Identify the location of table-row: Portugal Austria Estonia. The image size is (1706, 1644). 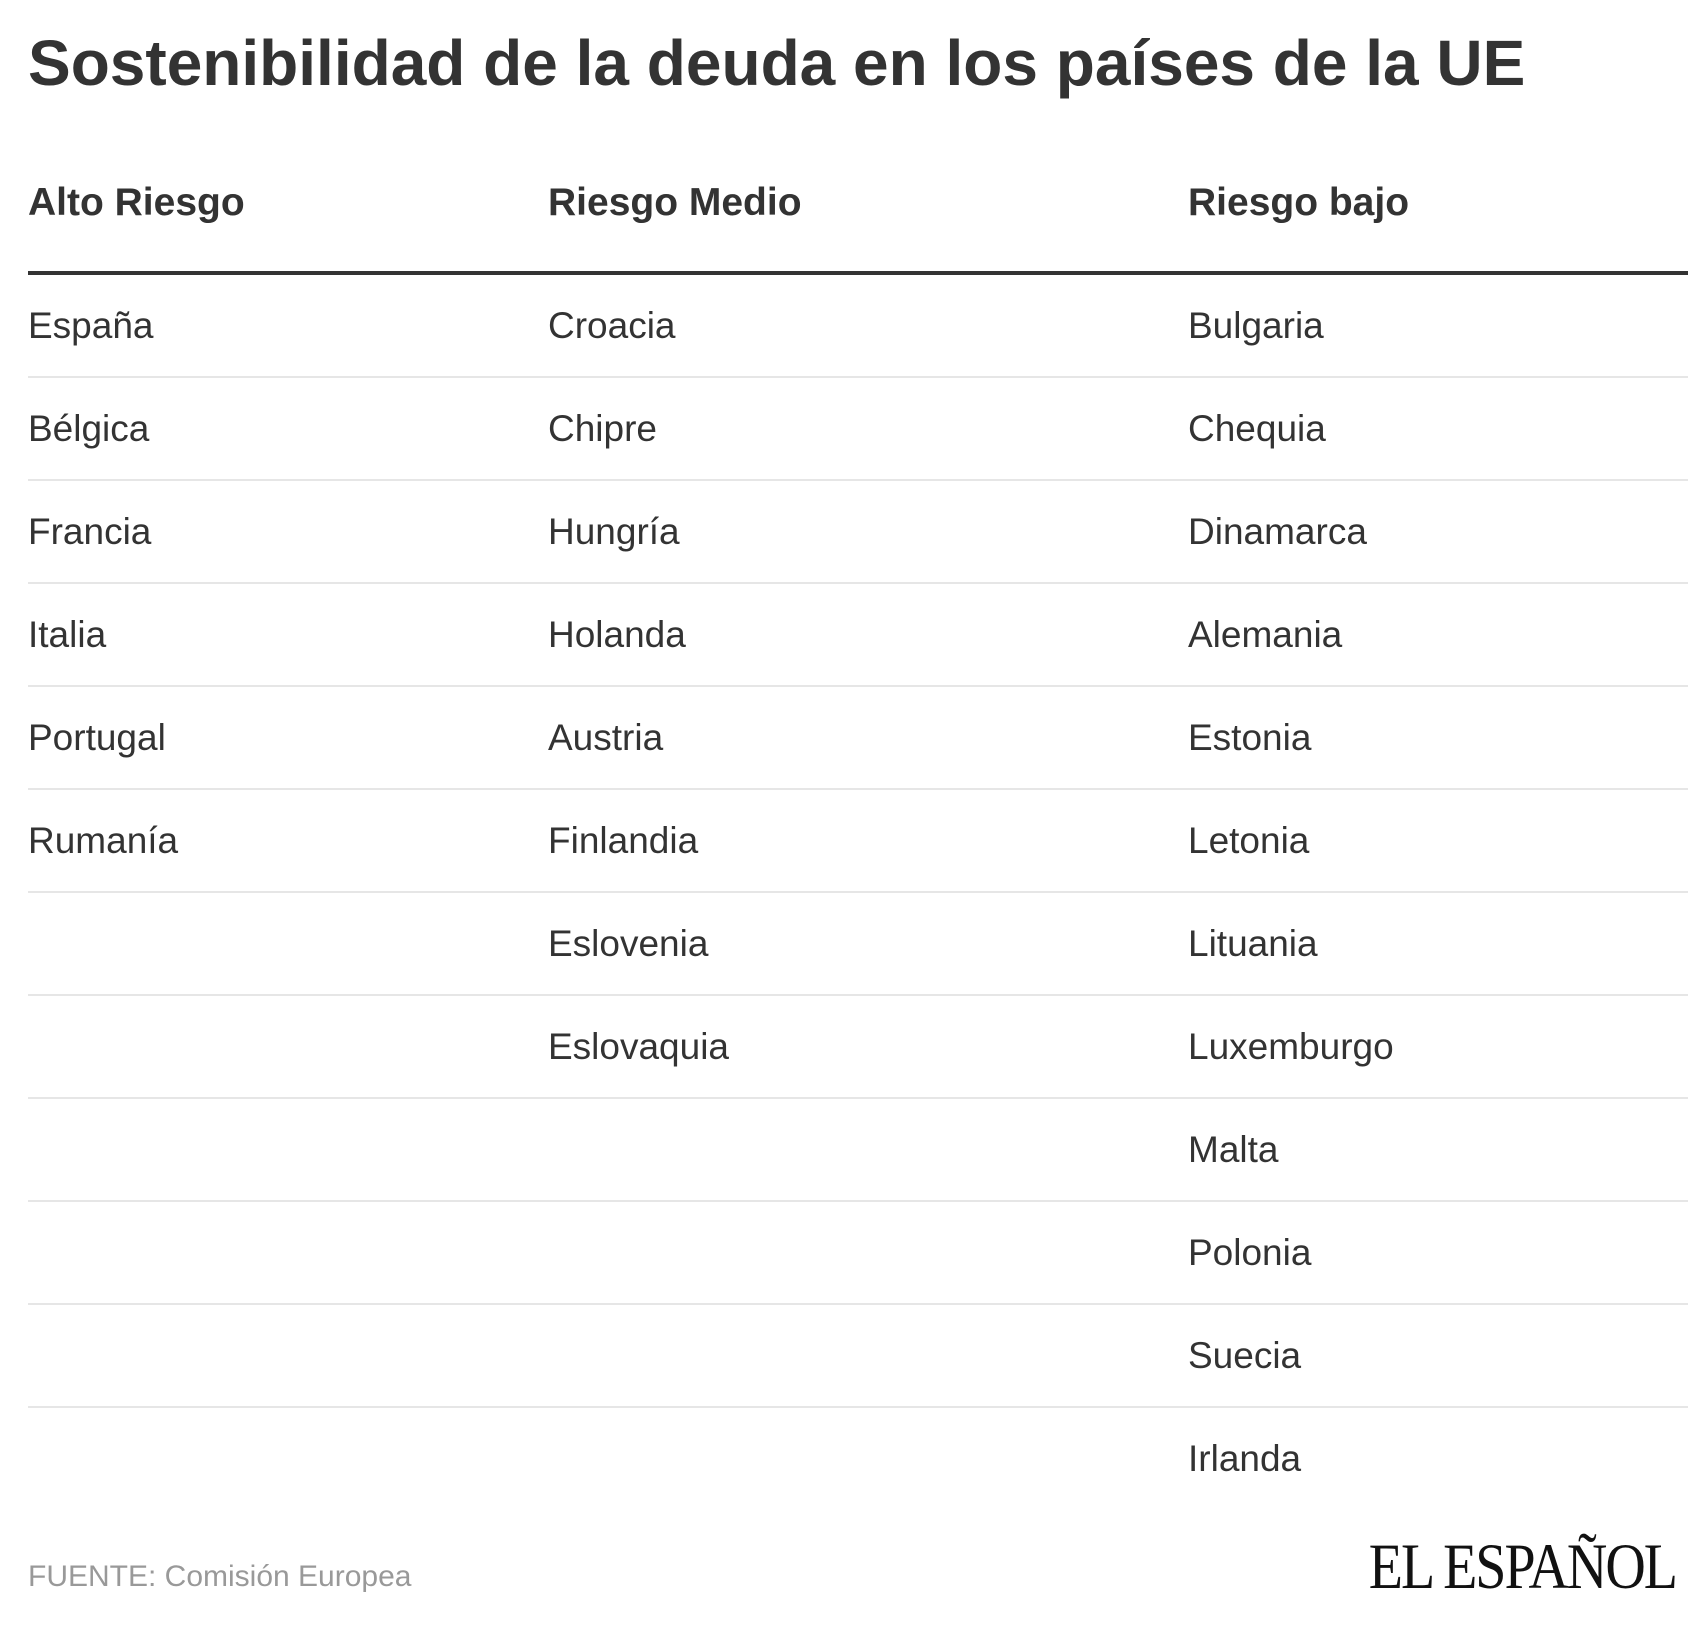
(858, 738).